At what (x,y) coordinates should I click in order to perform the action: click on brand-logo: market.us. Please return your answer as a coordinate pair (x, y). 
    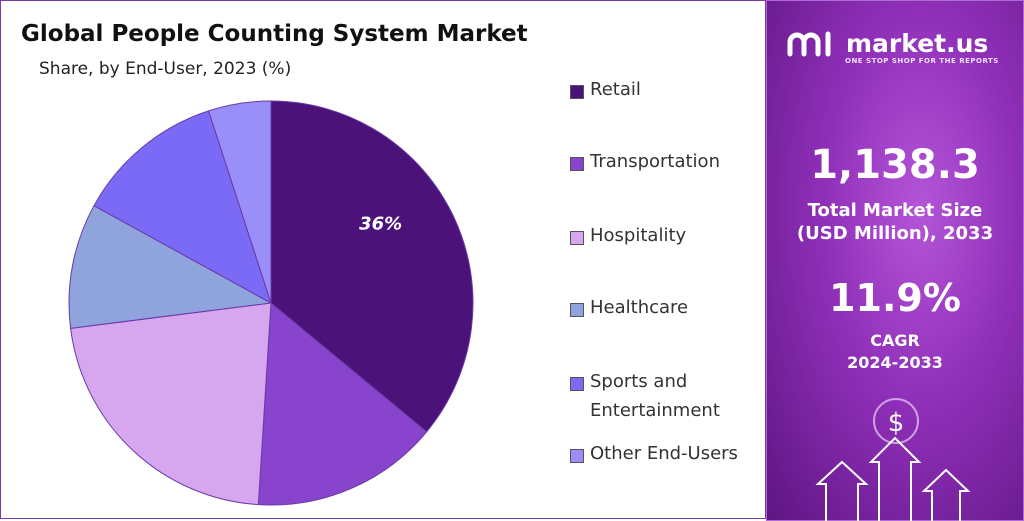
    Looking at the image, I should click on (887, 43).